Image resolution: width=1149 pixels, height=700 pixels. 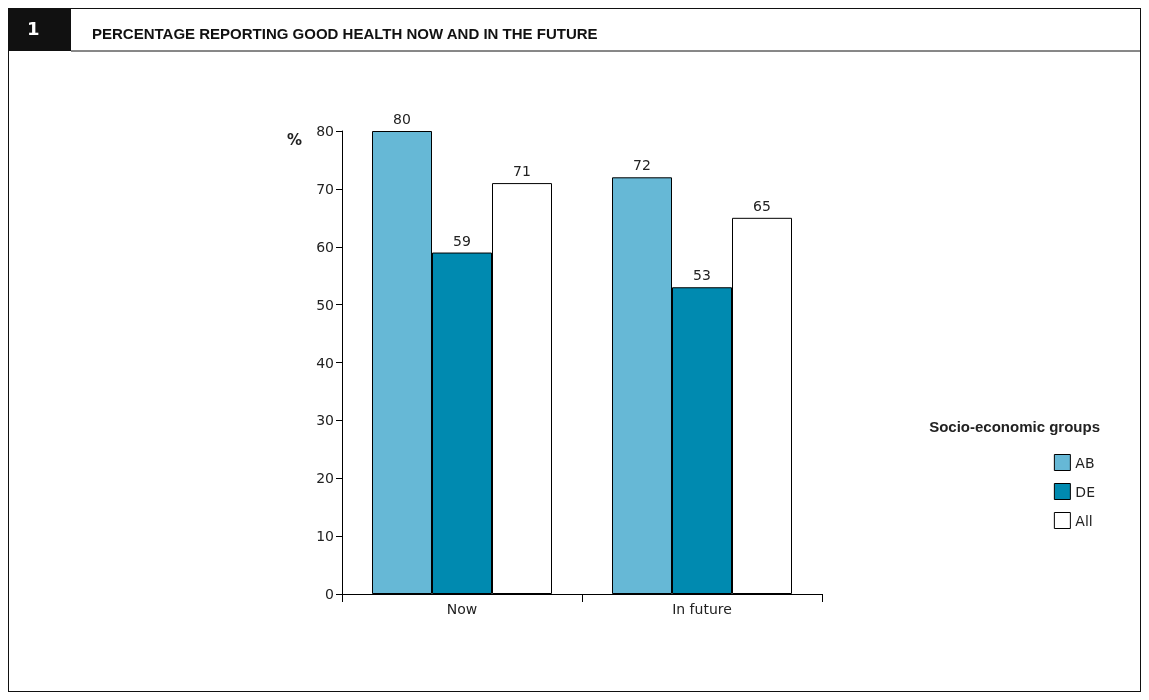 I want to click on y-tick-label: 70, so click(x=325, y=188).